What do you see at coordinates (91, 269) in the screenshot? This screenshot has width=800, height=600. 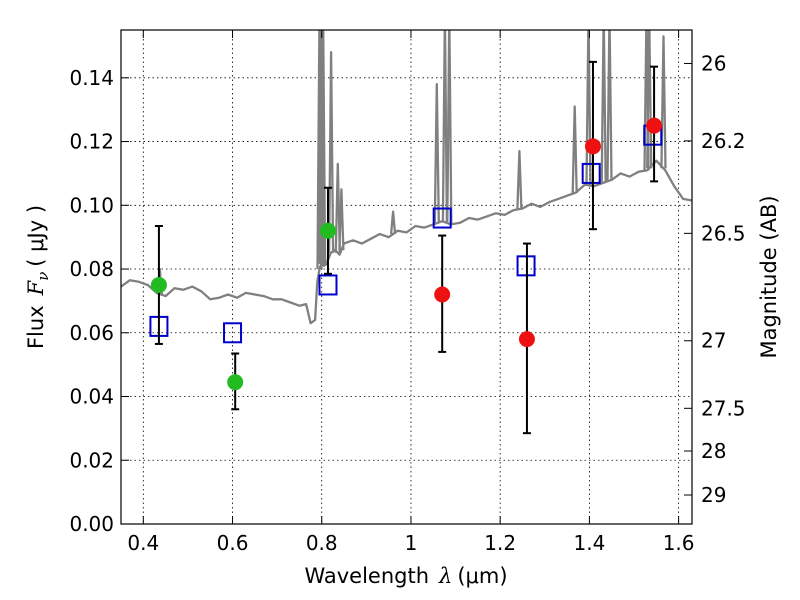 I see `y-tick-label: 0.08` at bounding box center [91, 269].